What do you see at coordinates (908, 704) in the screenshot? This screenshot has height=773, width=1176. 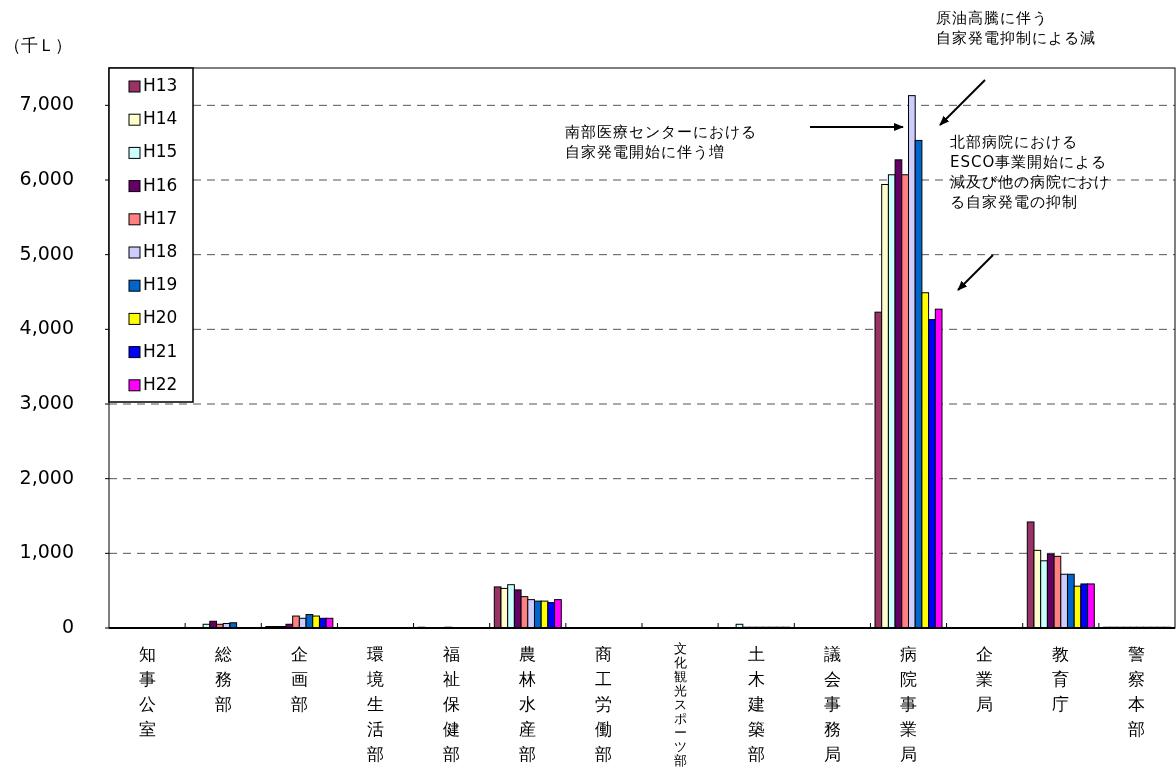 I see `x-tick-label: 病院事業局` at bounding box center [908, 704].